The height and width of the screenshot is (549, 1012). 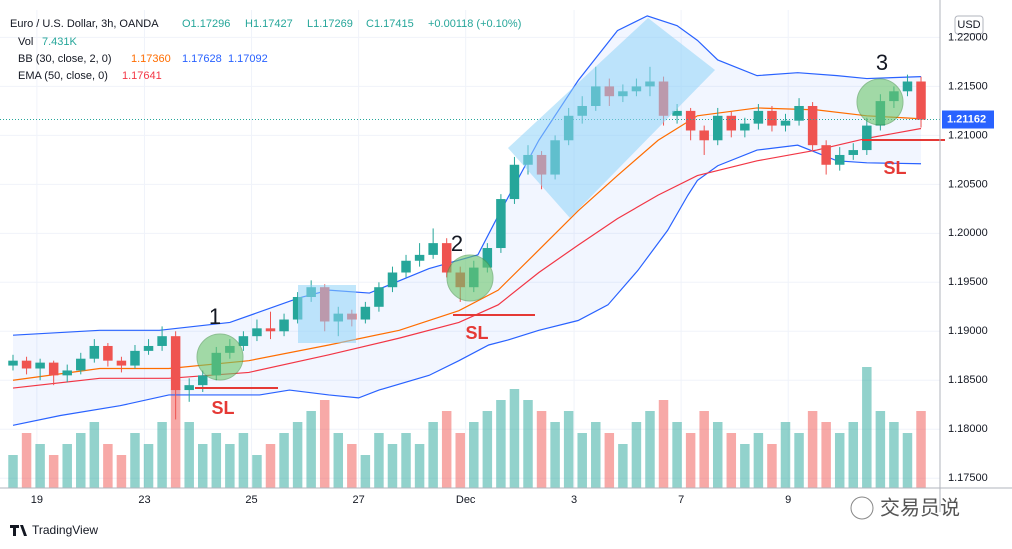 What do you see at coordinates (681, 500) in the screenshot?
I see `x-tick-label: 7` at bounding box center [681, 500].